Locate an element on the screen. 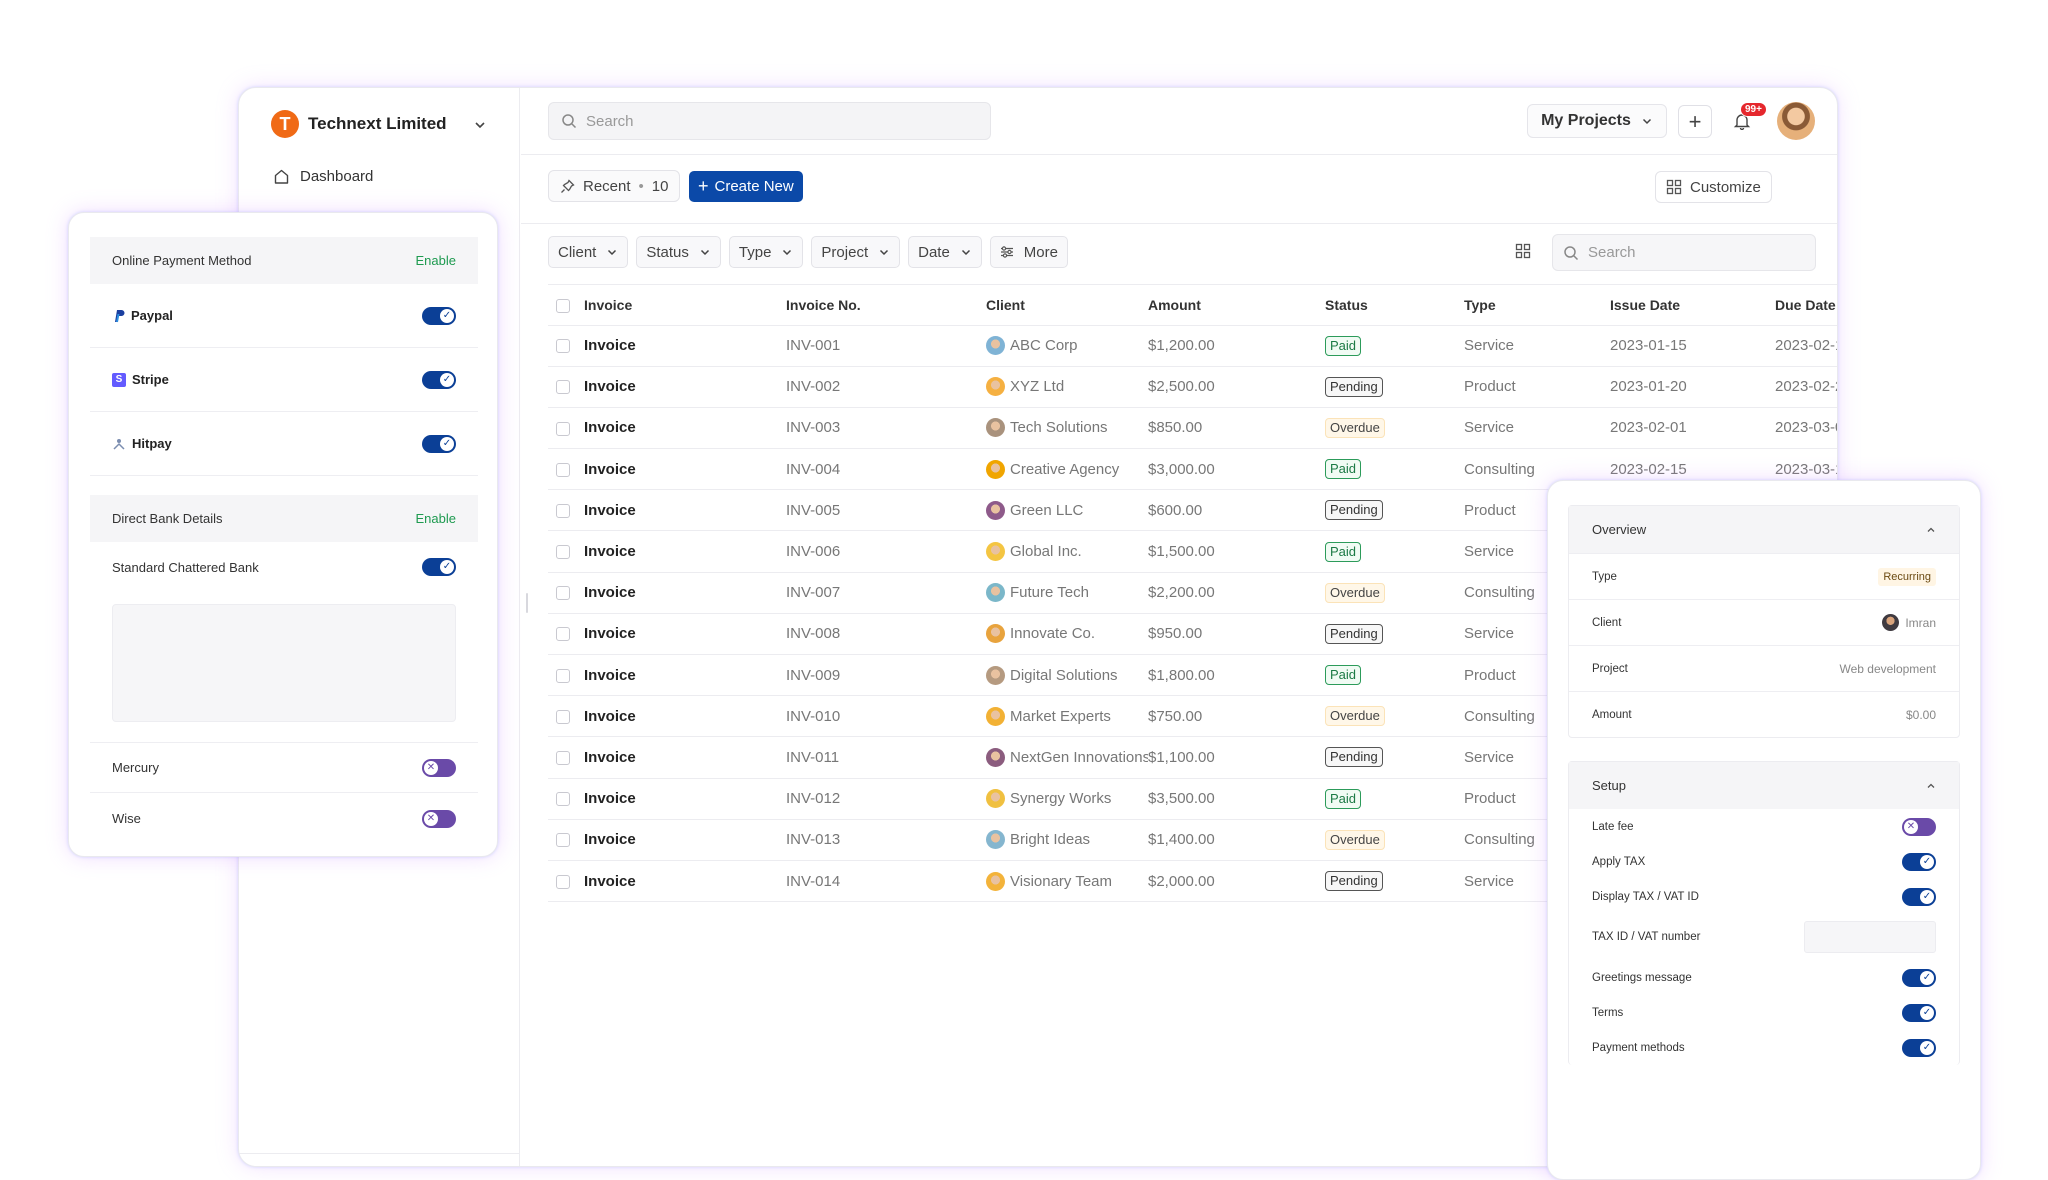  column-header: Status is located at coordinates (1346, 304).